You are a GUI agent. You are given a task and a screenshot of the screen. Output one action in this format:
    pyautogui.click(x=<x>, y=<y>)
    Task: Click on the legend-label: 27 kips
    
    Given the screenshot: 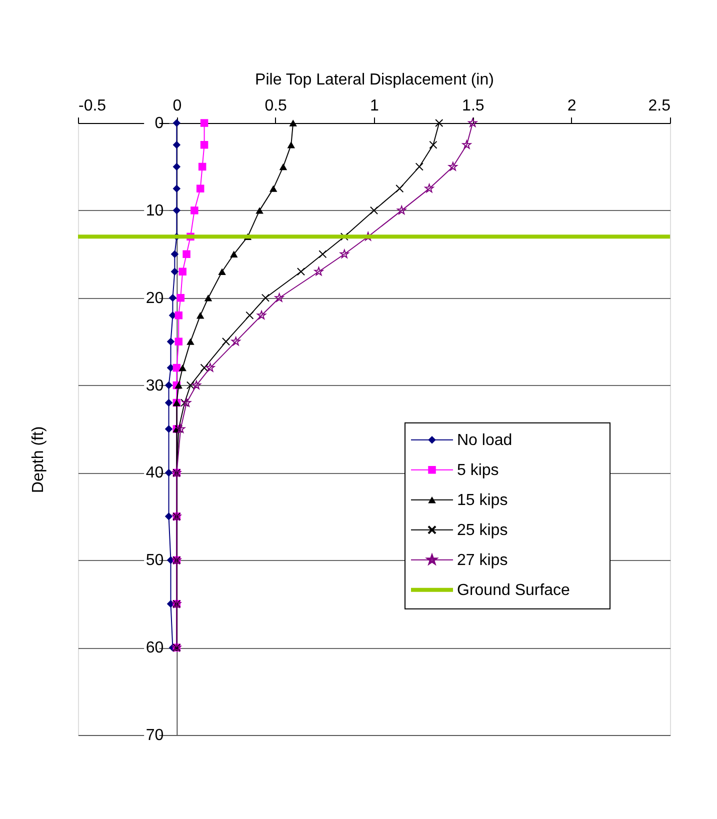 What is the action you would take?
    pyautogui.click(x=482, y=560)
    